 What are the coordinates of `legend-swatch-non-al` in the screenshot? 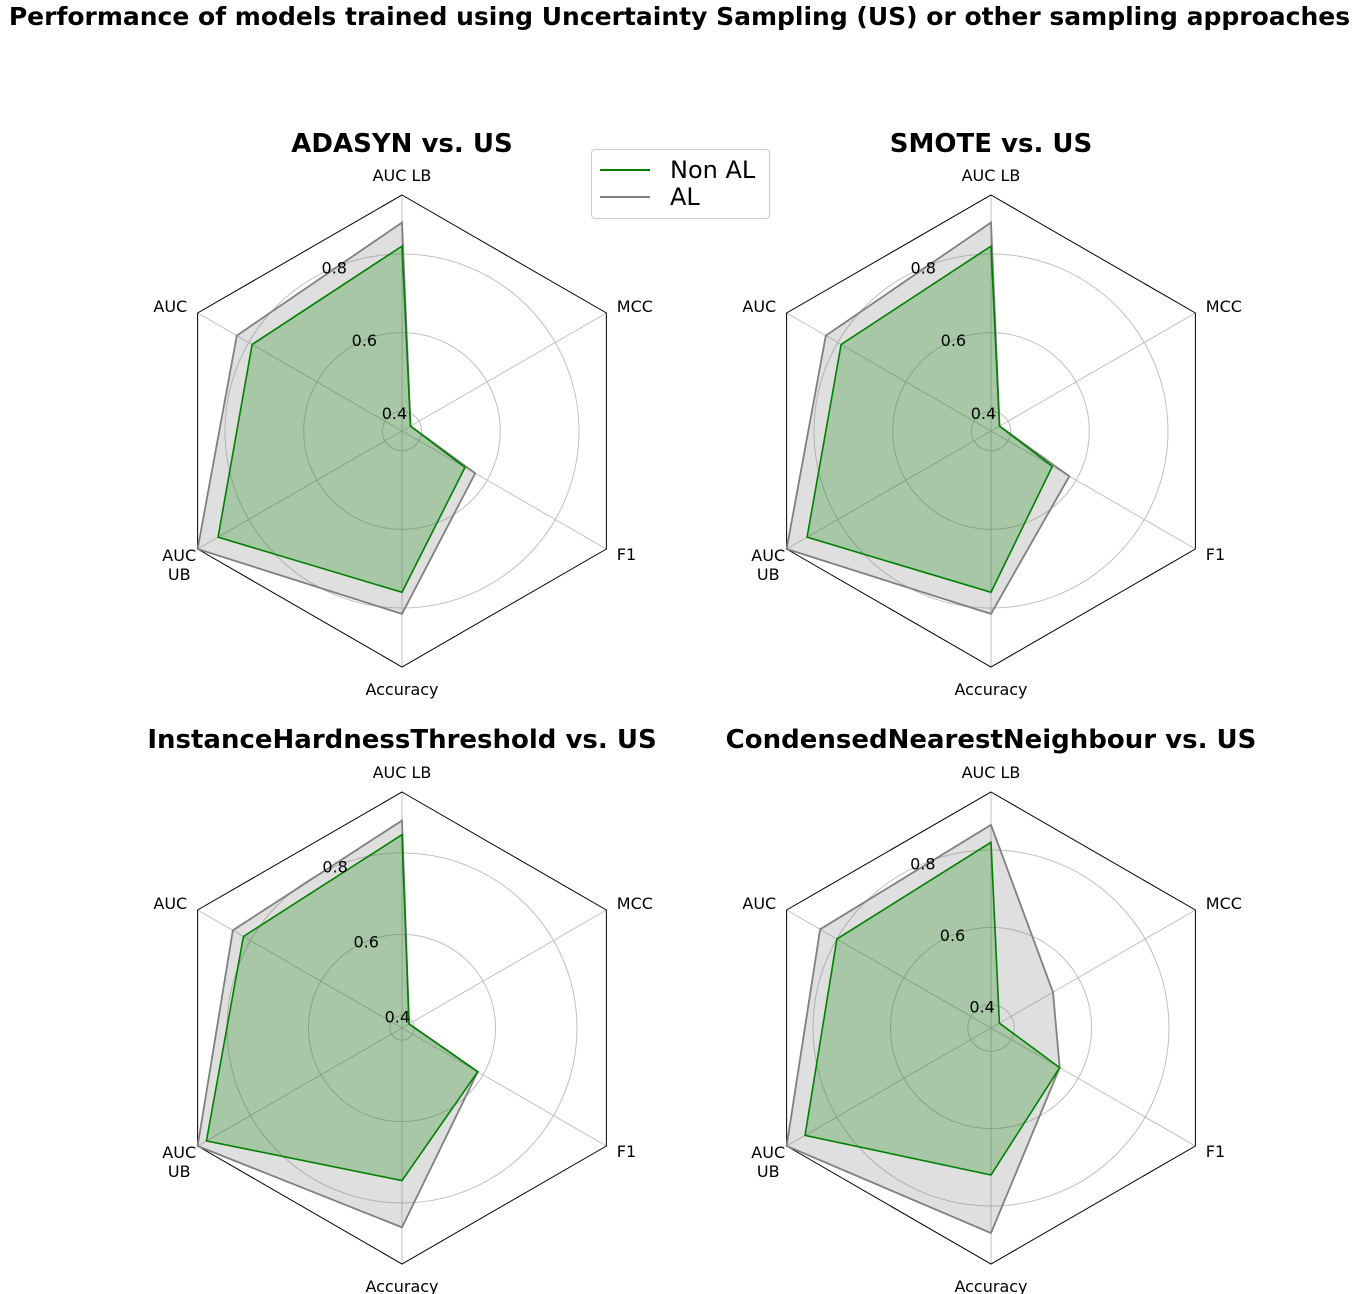 It's located at (625, 170).